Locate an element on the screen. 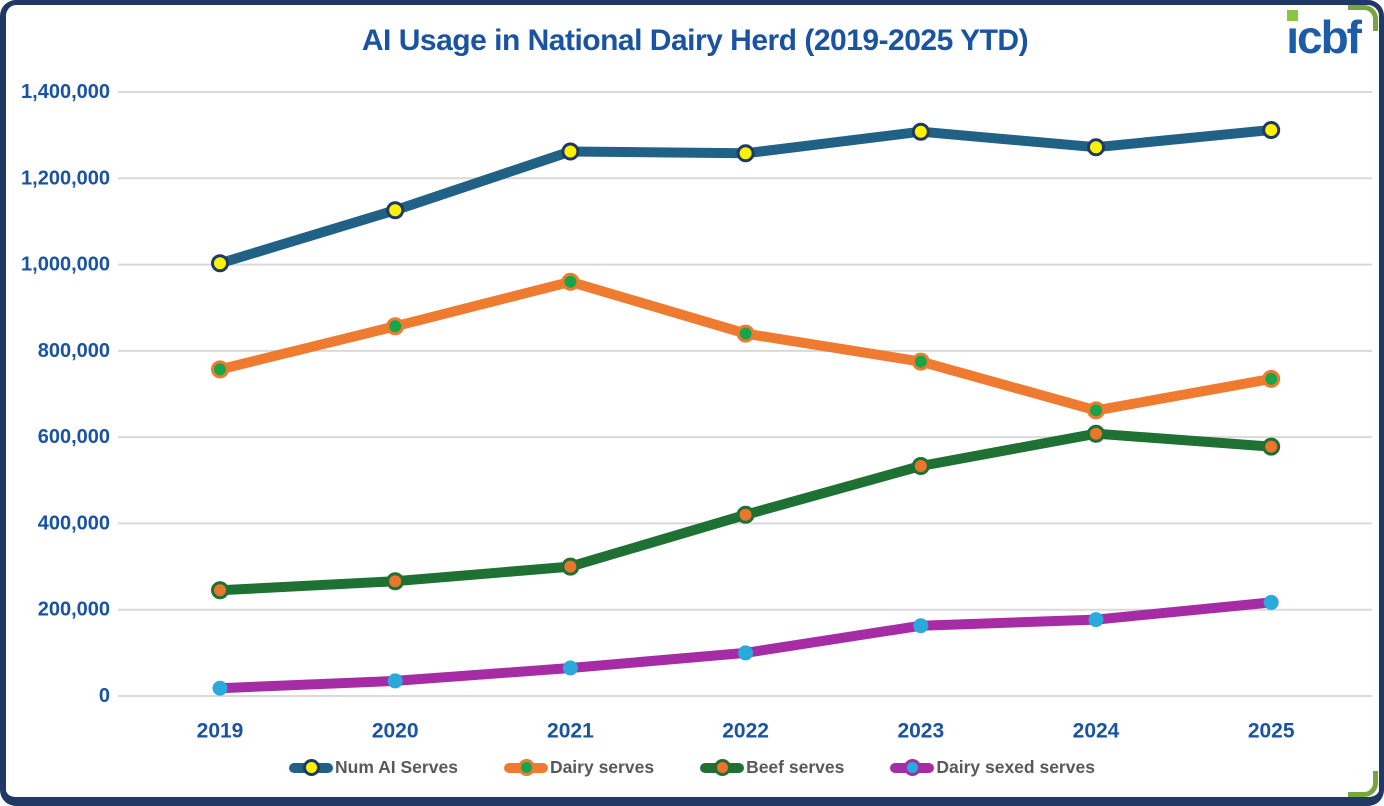  data-point-dairy-sexed-serves-2023 is located at coordinates (921, 626).